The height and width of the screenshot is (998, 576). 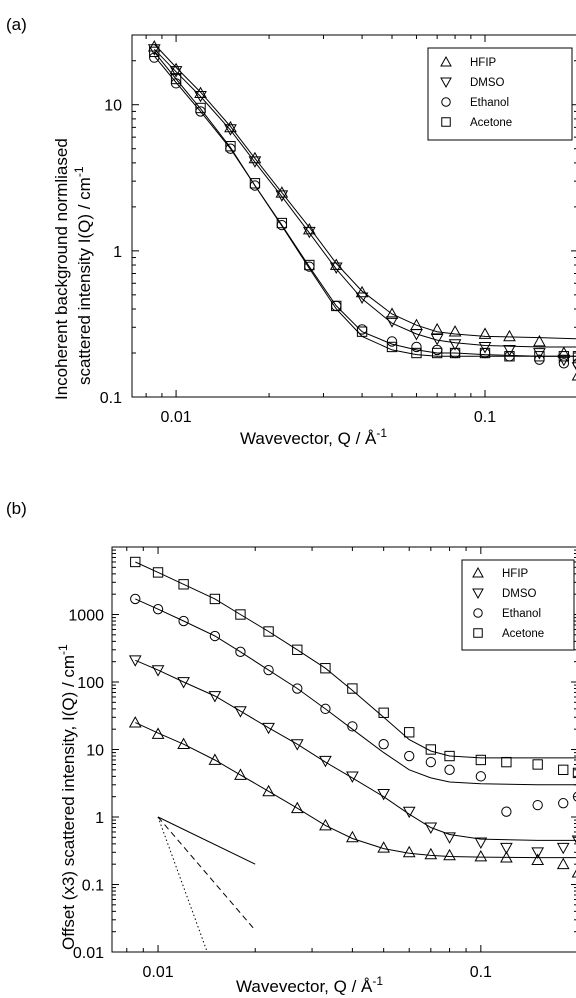 What do you see at coordinates (157, 972) in the screenshot?
I see `x-tick-label: 0.01` at bounding box center [157, 972].